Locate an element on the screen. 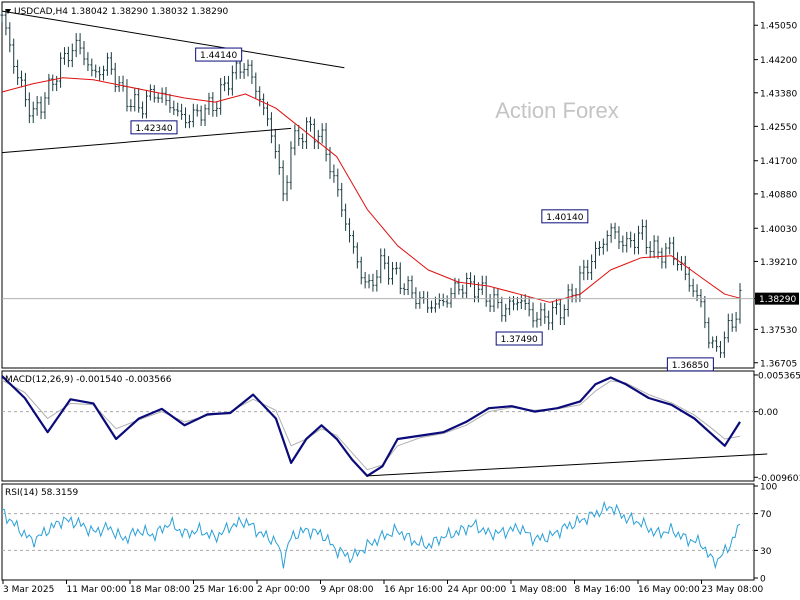 The height and width of the screenshot is (600, 800). price-axis-label: 1.45050 is located at coordinates (778, 27).